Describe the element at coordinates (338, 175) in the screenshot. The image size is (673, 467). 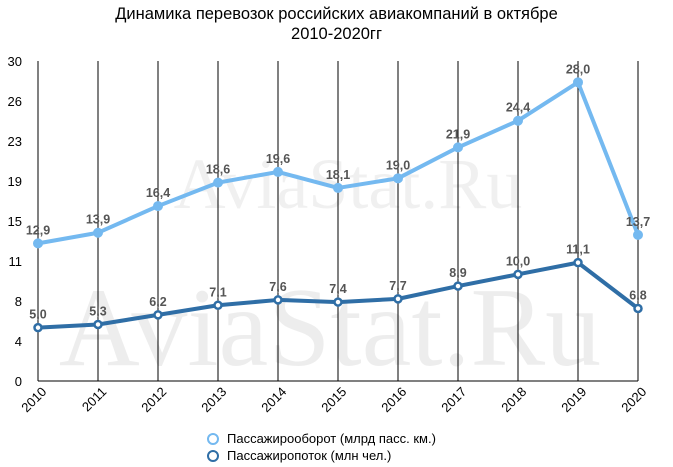
I see `data-label: 18,1` at that location.